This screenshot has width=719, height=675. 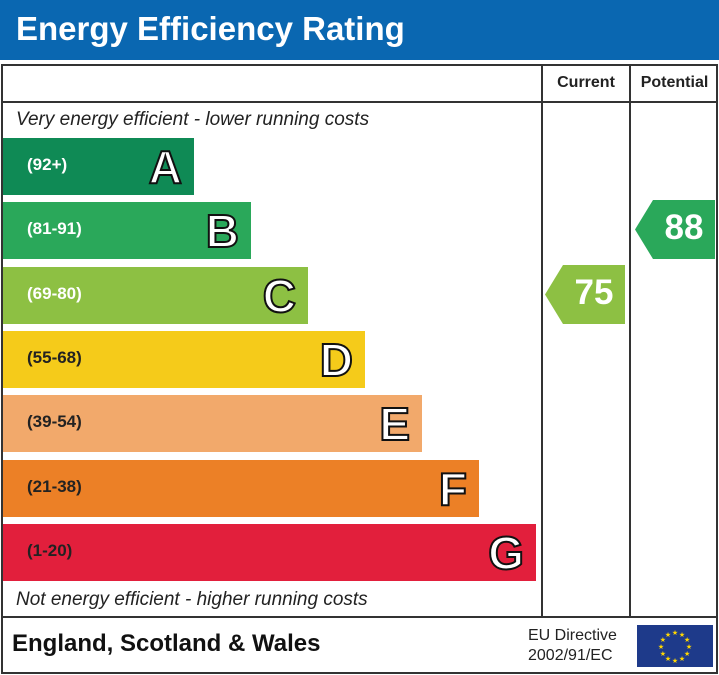 What do you see at coordinates (453, 489) in the screenshot?
I see `band-letter: F` at bounding box center [453, 489].